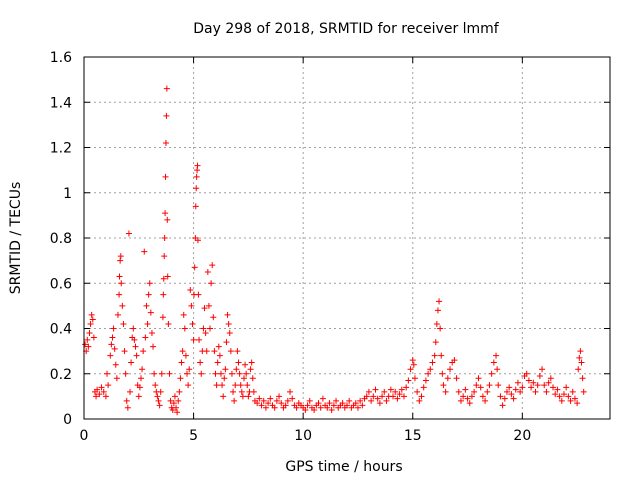 The height and width of the screenshot is (480, 640). I want to click on y-tick-label: 1, so click(67, 194).